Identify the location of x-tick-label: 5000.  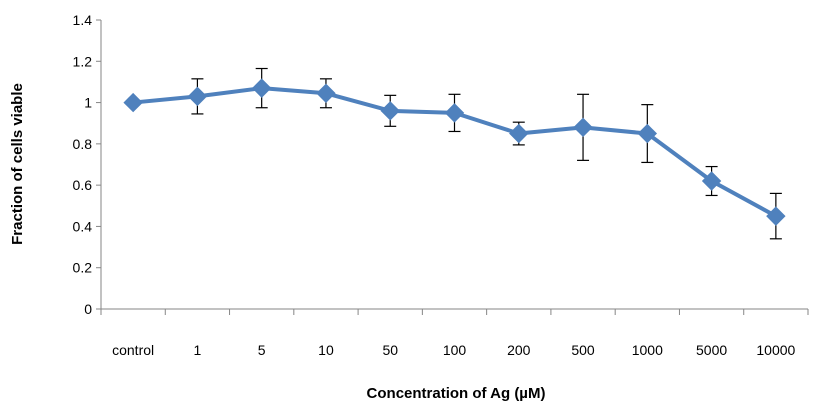
(711, 350).